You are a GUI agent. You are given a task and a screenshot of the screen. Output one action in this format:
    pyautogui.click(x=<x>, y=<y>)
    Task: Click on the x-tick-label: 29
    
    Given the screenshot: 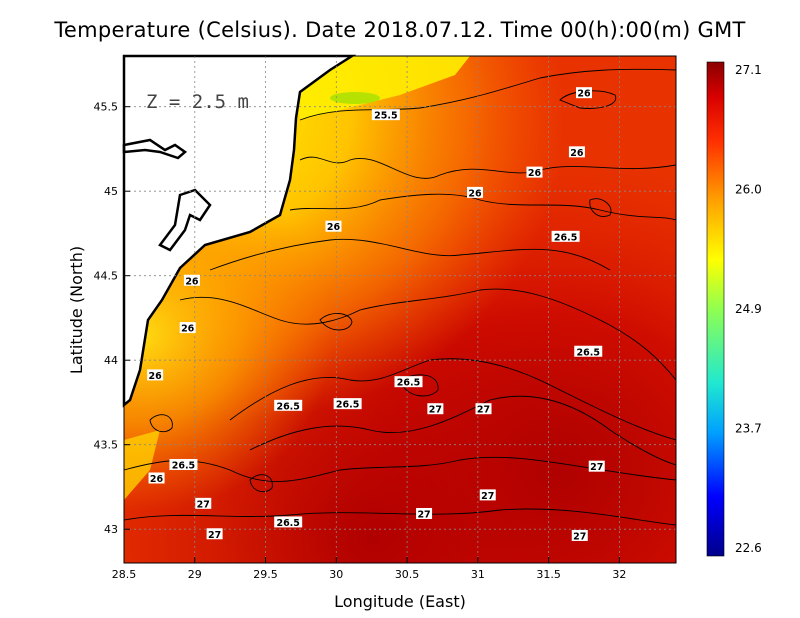 What is the action you would take?
    pyautogui.click(x=195, y=574)
    